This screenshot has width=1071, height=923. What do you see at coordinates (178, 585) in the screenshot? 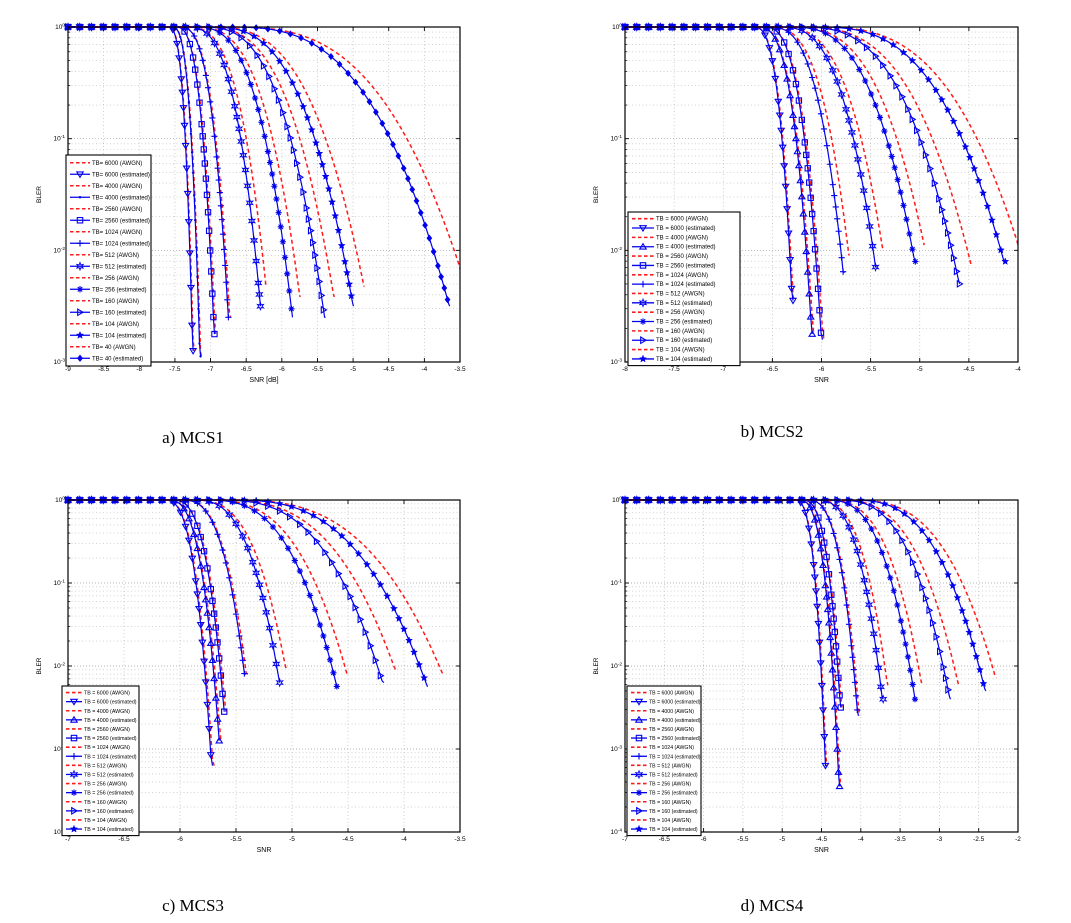
I see `mcs3-tb512-awgn-curve` at bounding box center [178, 585].